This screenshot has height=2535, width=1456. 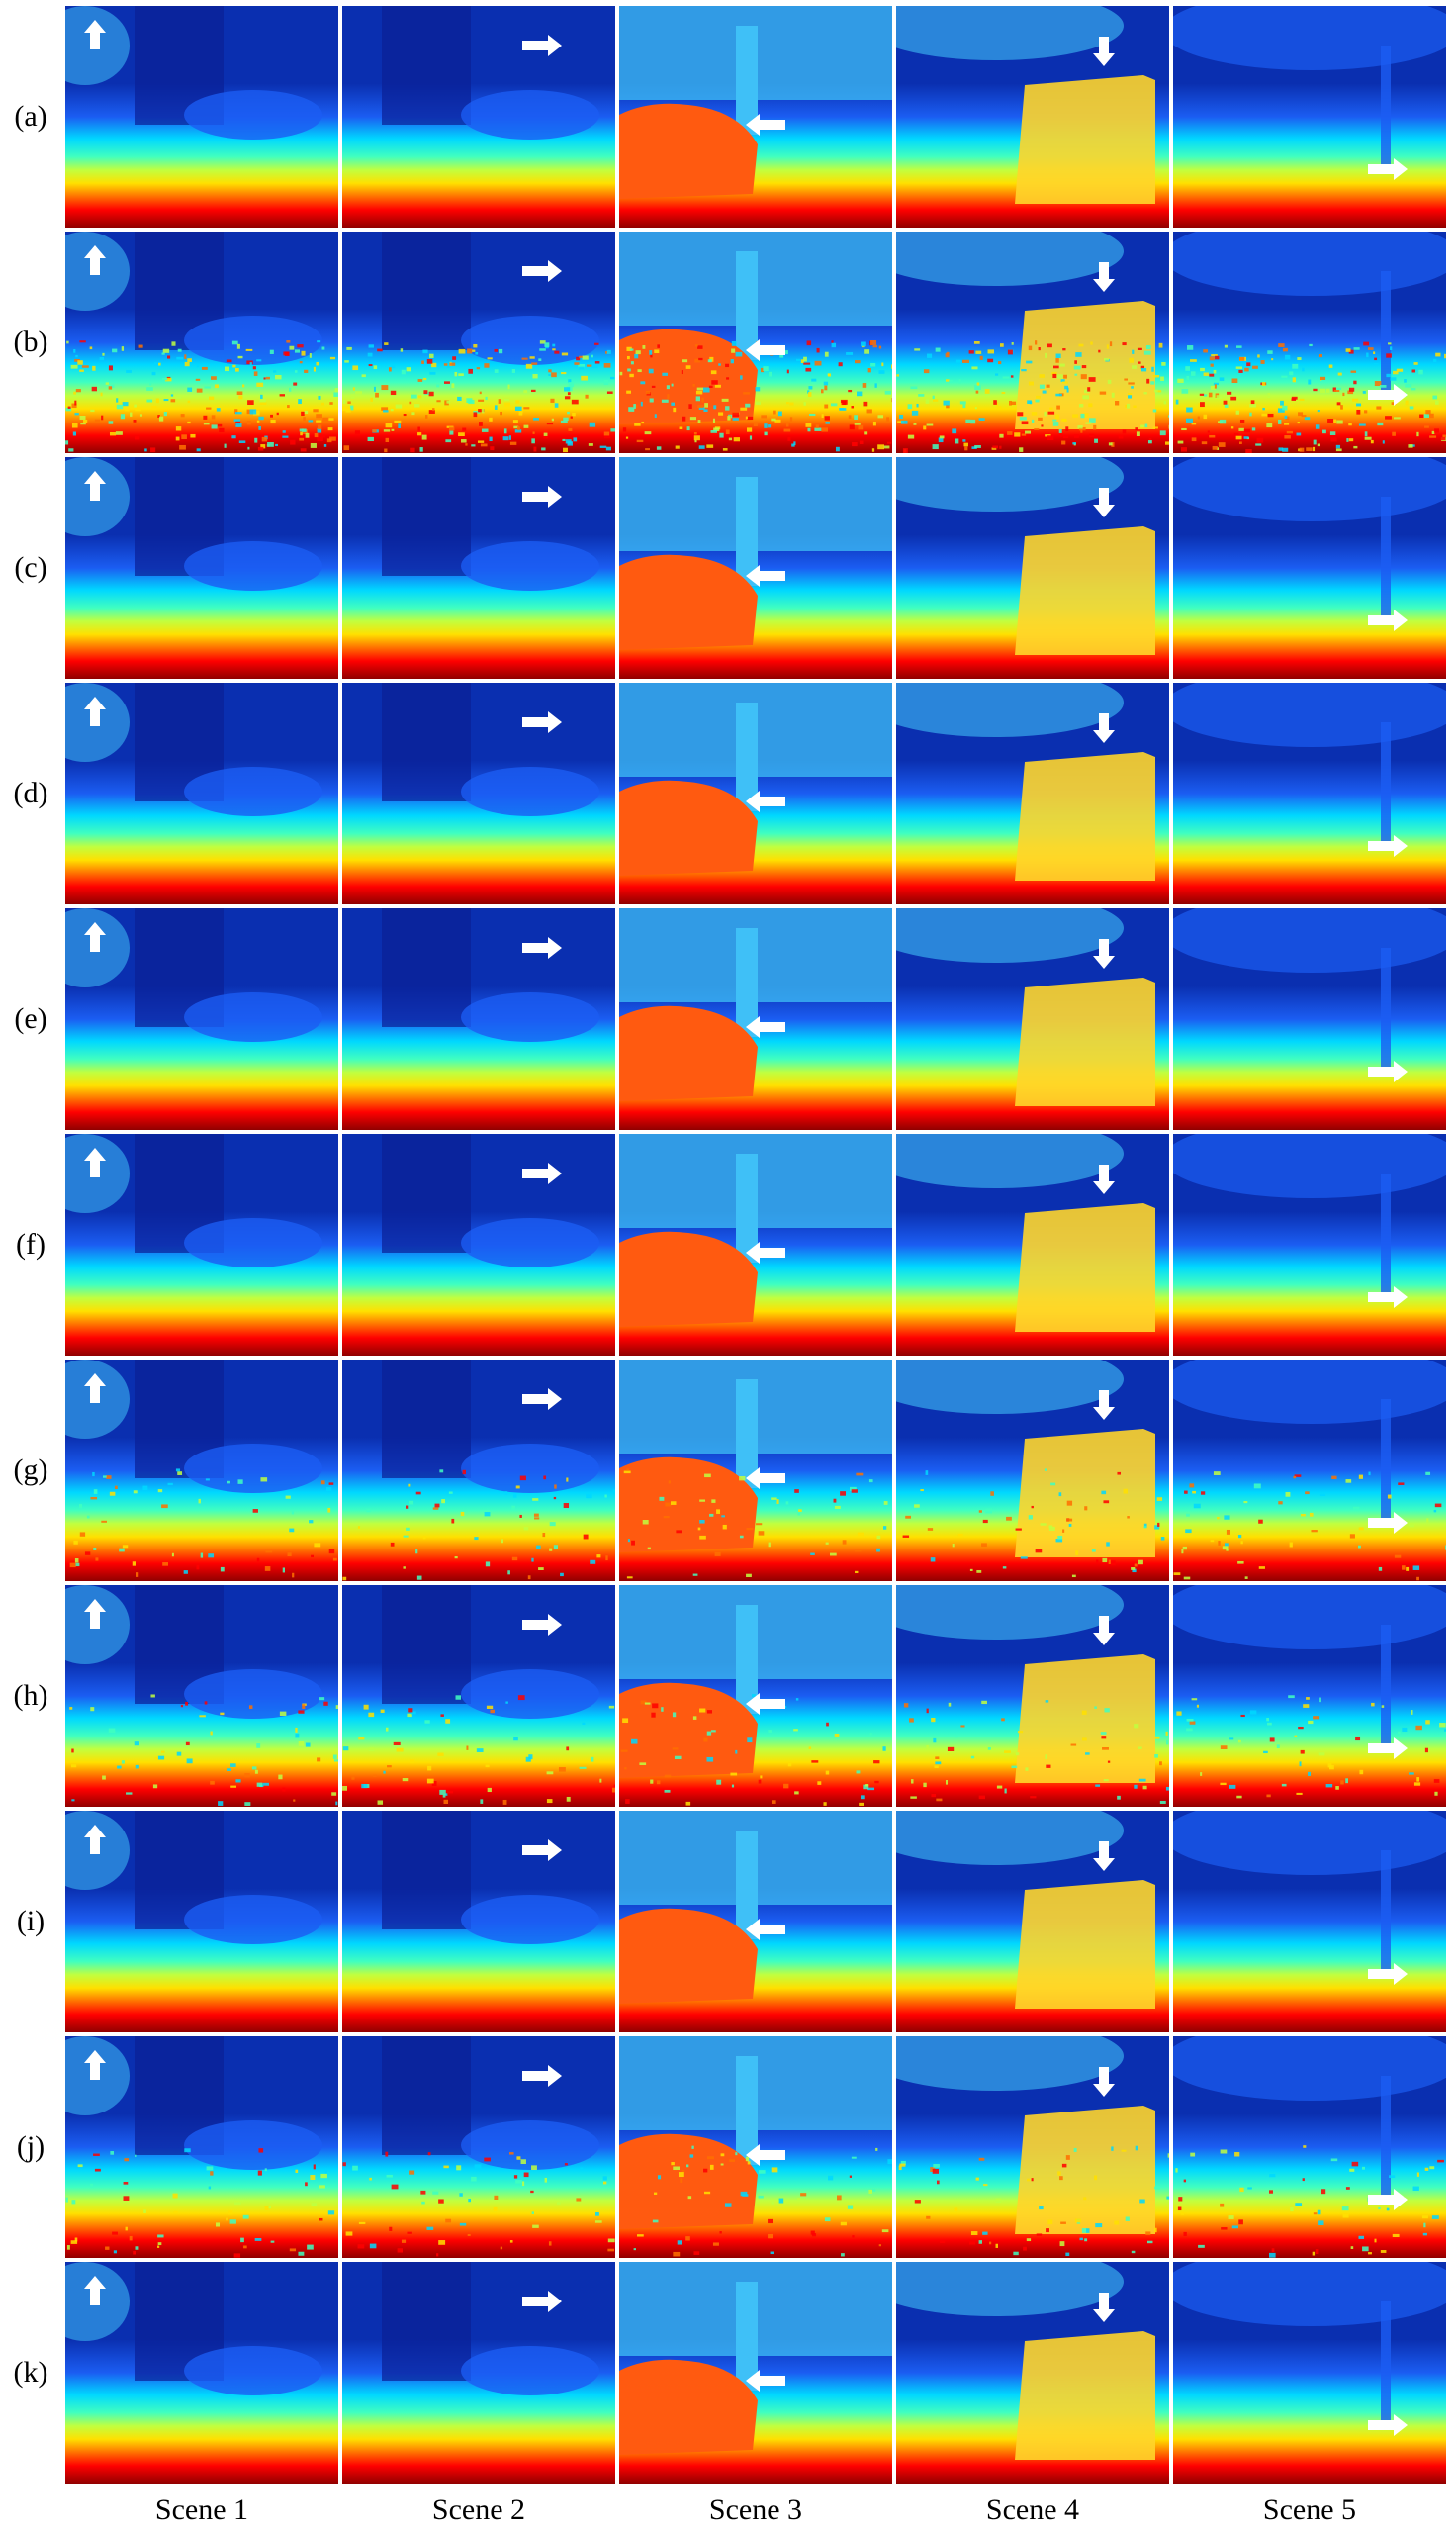 What do you see at coordinates (30, 117) in the screenshot?
I see `row-label: (a)` at bounding box center [30, 117].